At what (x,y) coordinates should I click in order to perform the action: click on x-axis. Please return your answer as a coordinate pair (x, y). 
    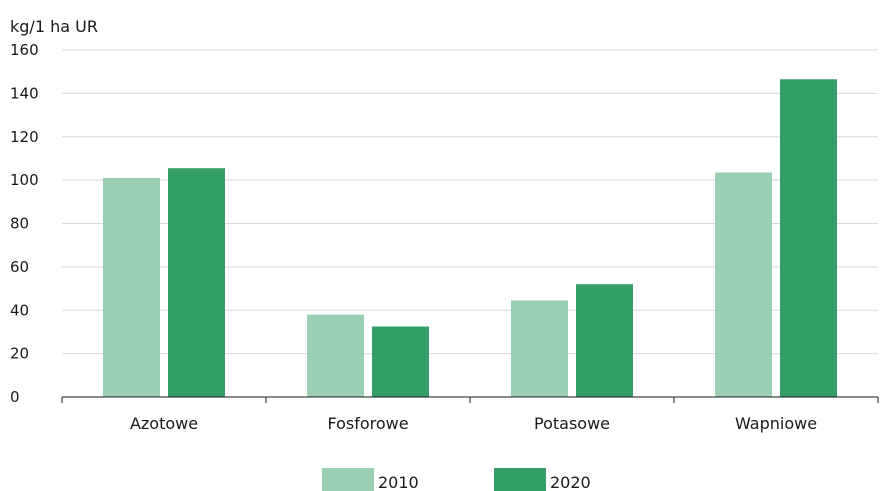
    Looking at the image, I should click on (470, 399).